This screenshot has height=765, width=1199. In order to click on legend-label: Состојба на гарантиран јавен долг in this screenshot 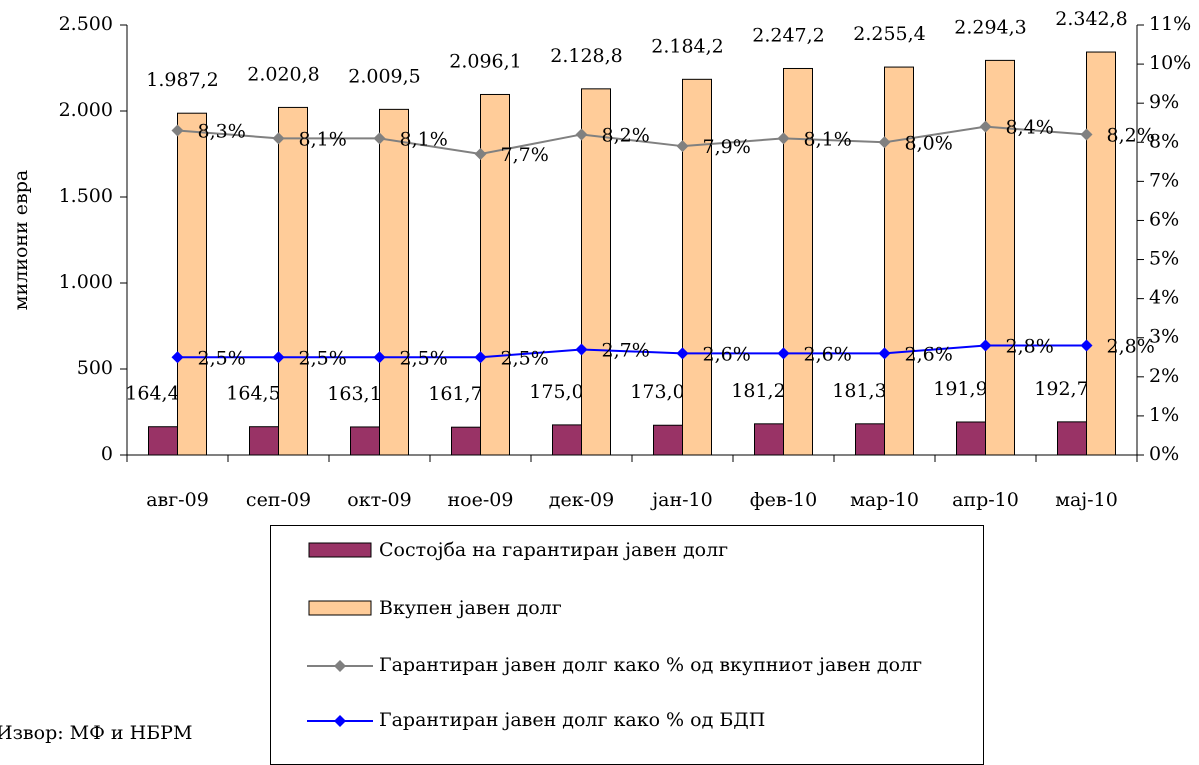, I will do `click(554, 550)`.